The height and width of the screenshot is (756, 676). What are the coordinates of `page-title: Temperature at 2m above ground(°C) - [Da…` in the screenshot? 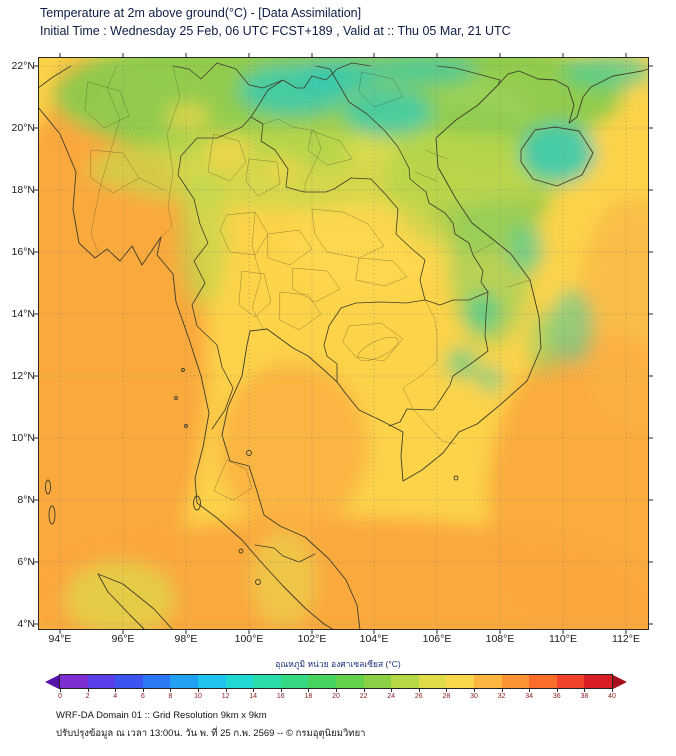 It's located at (201, 13).